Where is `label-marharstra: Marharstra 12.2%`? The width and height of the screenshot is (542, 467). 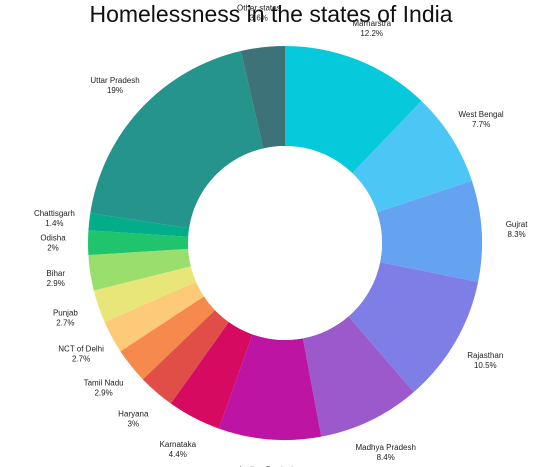
label-marharstra: Marharstra 12.2% is located at coordinates (371, 28).